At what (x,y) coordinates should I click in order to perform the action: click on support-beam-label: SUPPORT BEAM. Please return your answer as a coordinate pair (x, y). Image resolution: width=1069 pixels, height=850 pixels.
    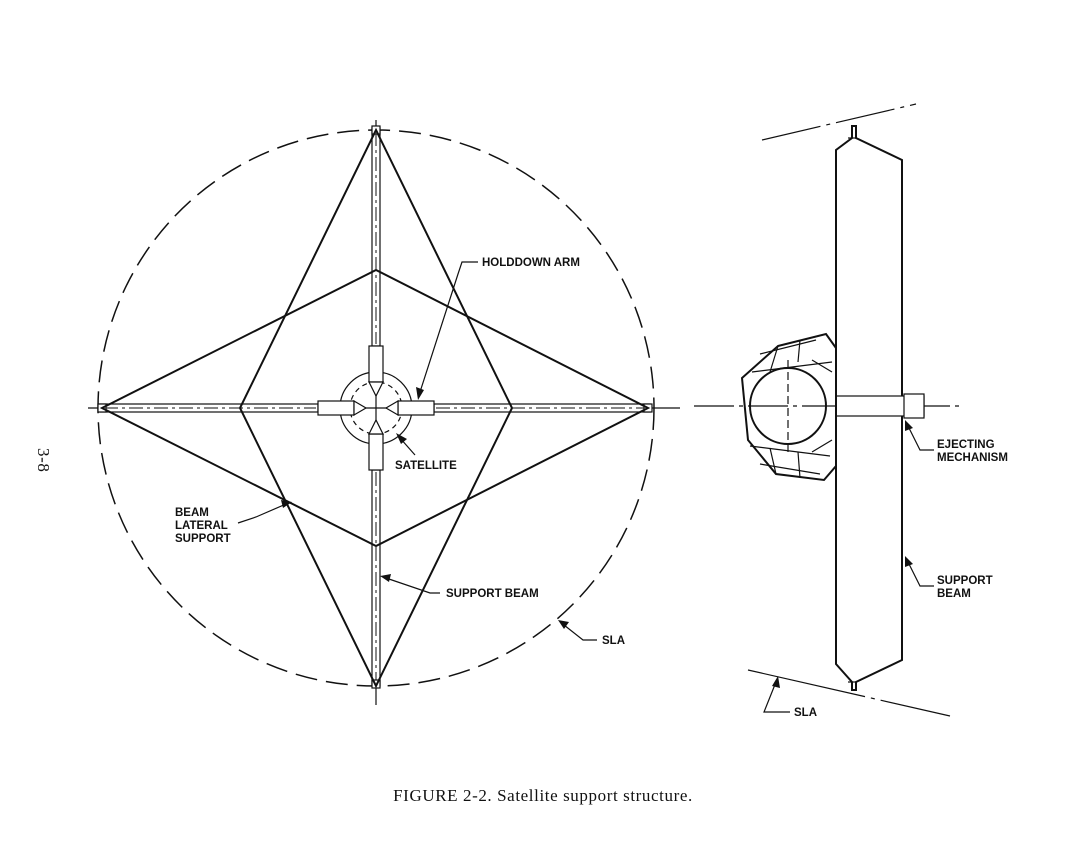
    Looking at the image, I should click on (492, 594).